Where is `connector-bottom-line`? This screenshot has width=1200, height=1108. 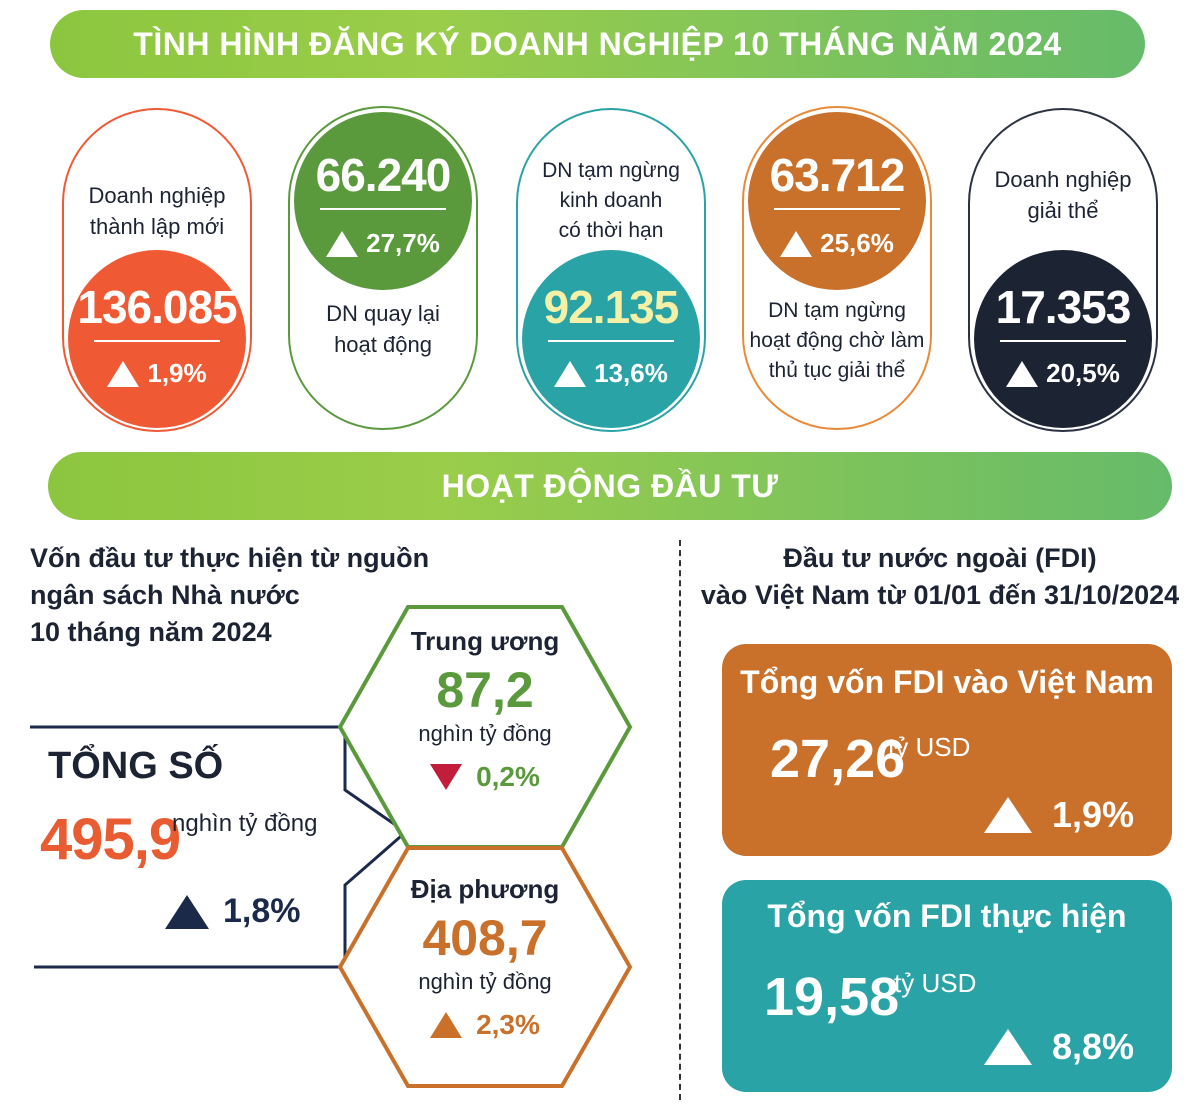
connector-bottom-line is located at coordinates (190, 953).